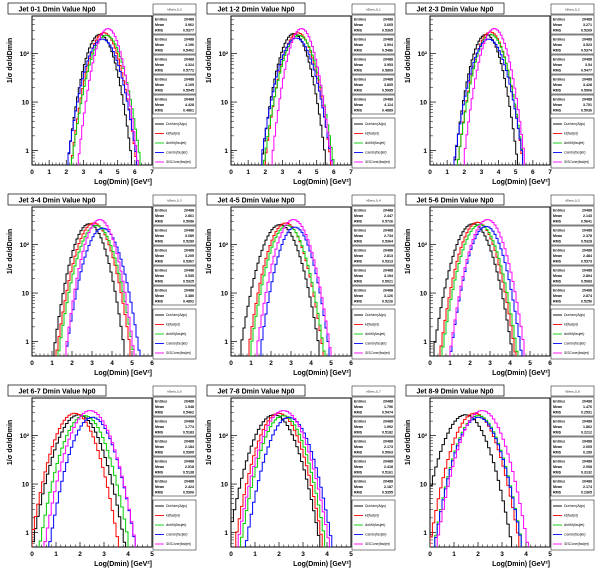  I want to click on x-axis-label: Log(Dmin) [GeV²], so click(322, 182).